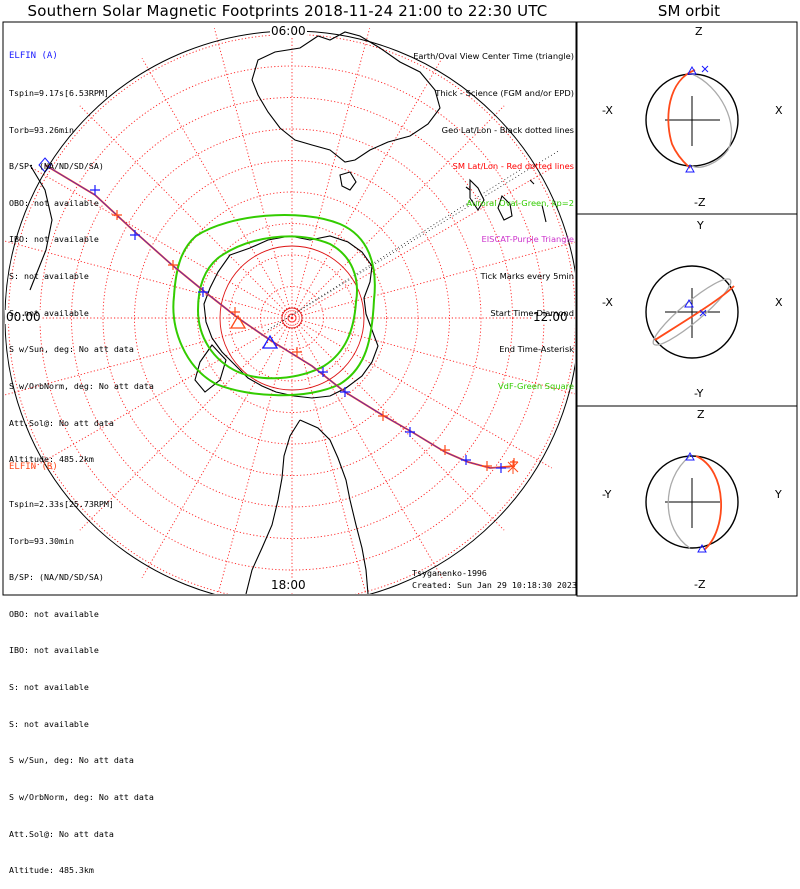  Describe the element at coordinates (270, 341) in the screenshot. I see `elfin-a-center-triangle` at that location.